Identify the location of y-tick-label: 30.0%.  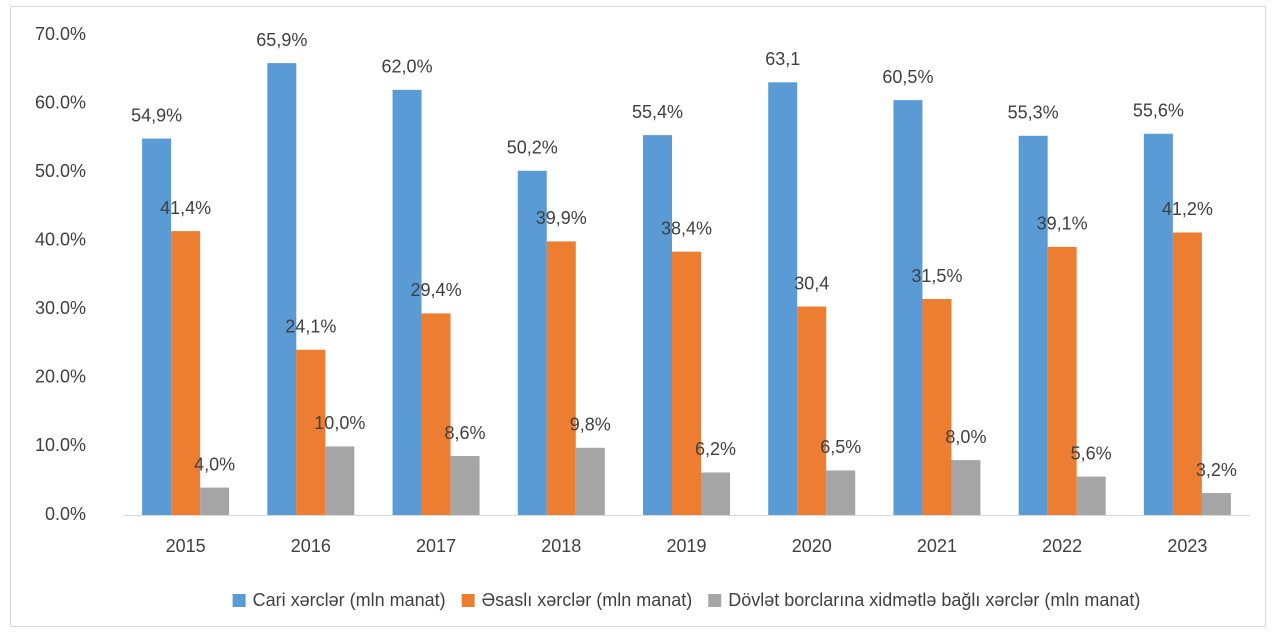
(60, 308).